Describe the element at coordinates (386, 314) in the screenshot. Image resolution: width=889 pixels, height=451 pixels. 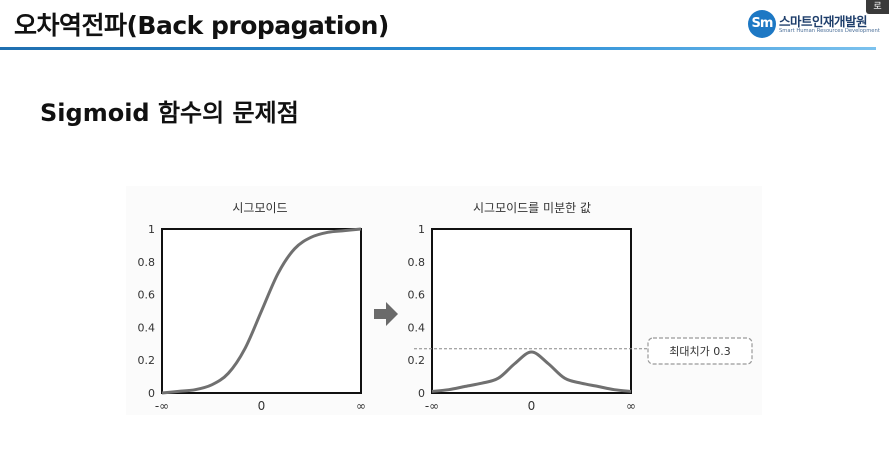
I see `right-arrow-icon` at that location.